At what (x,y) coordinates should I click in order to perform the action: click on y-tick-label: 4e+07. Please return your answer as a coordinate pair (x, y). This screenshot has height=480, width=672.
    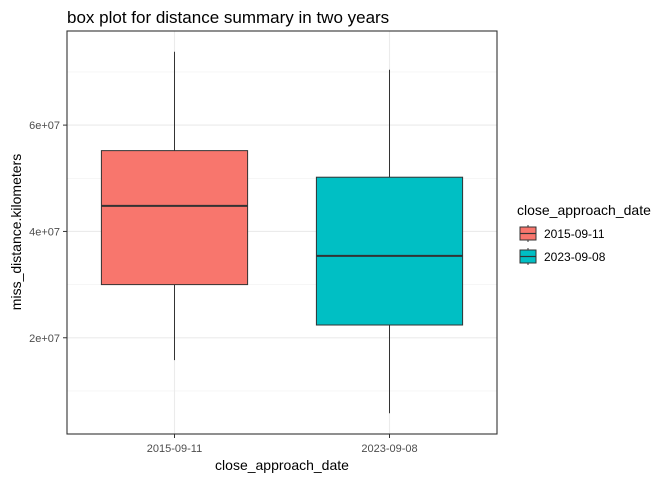
    Looking at the image, I should click on (44, 232).